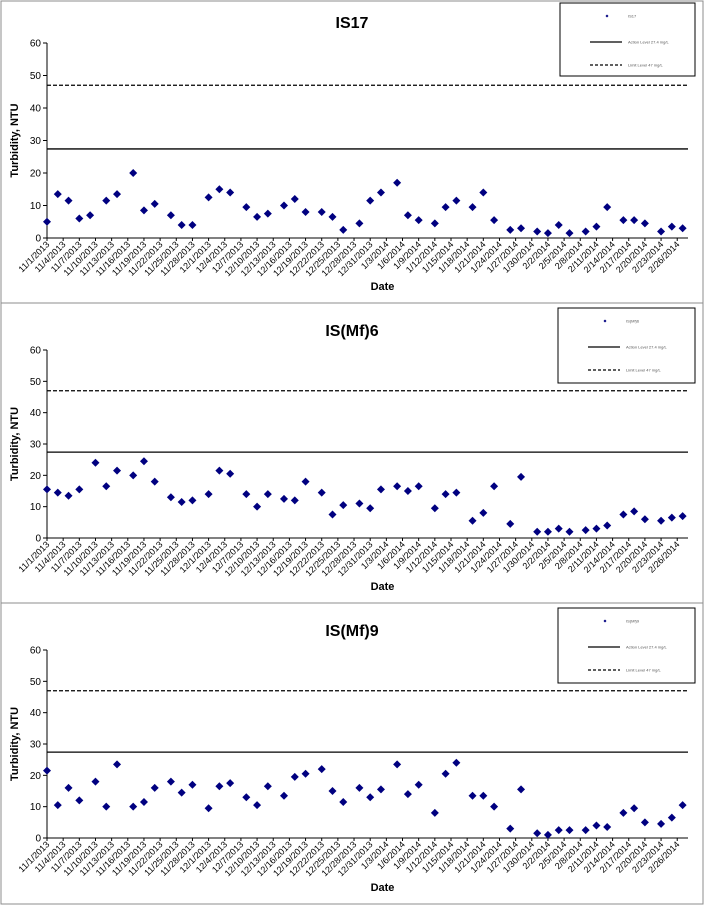 The image size is (704, 910). What do you see at coordinates (633, 321) in the screenshot?
I see `legend-label: IS(Mf)6` at bounding box center [633, 321].